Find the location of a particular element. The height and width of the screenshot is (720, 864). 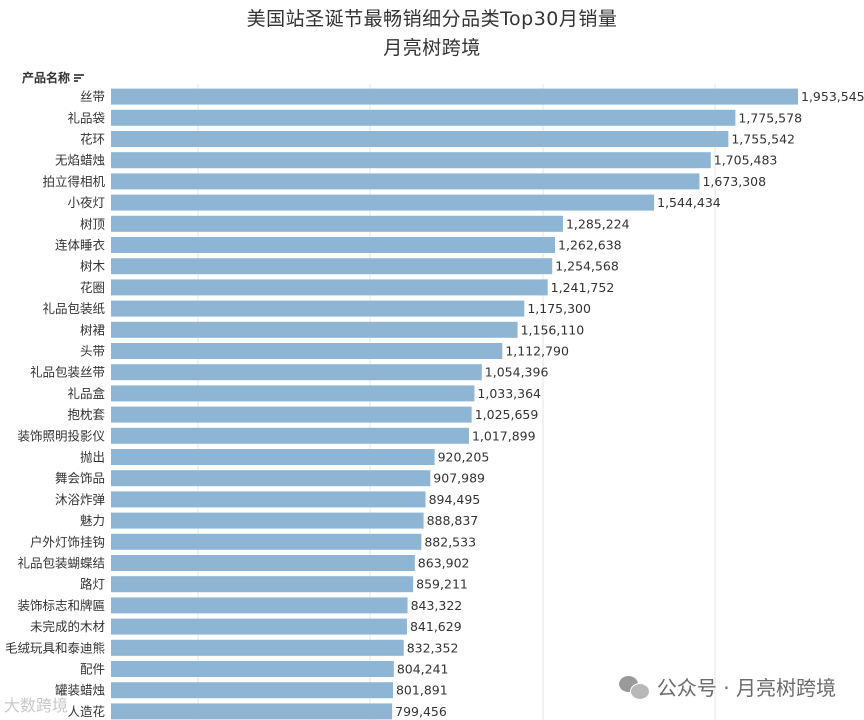

sort-descending-icon is located at coordinates (79, 77).